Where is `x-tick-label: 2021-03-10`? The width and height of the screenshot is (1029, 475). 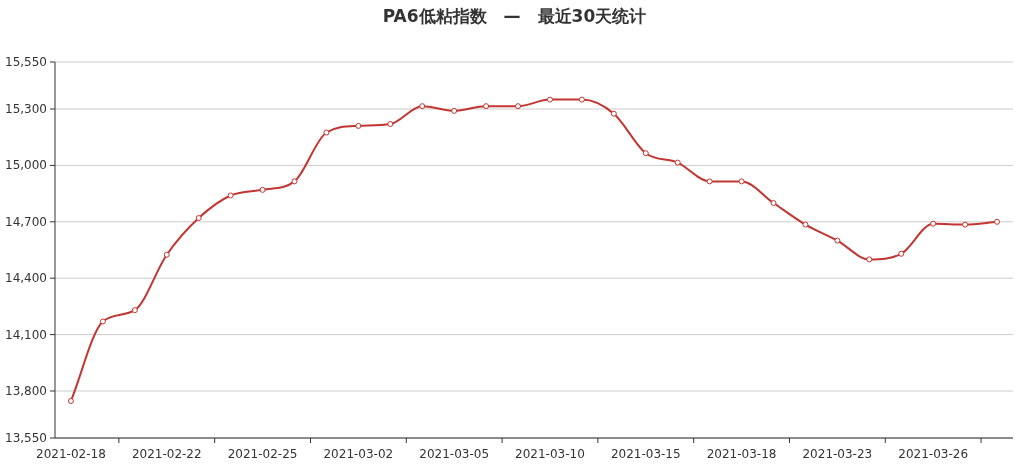 x-tick-label: 2021-03-10 is located at coordinates (550, 454).